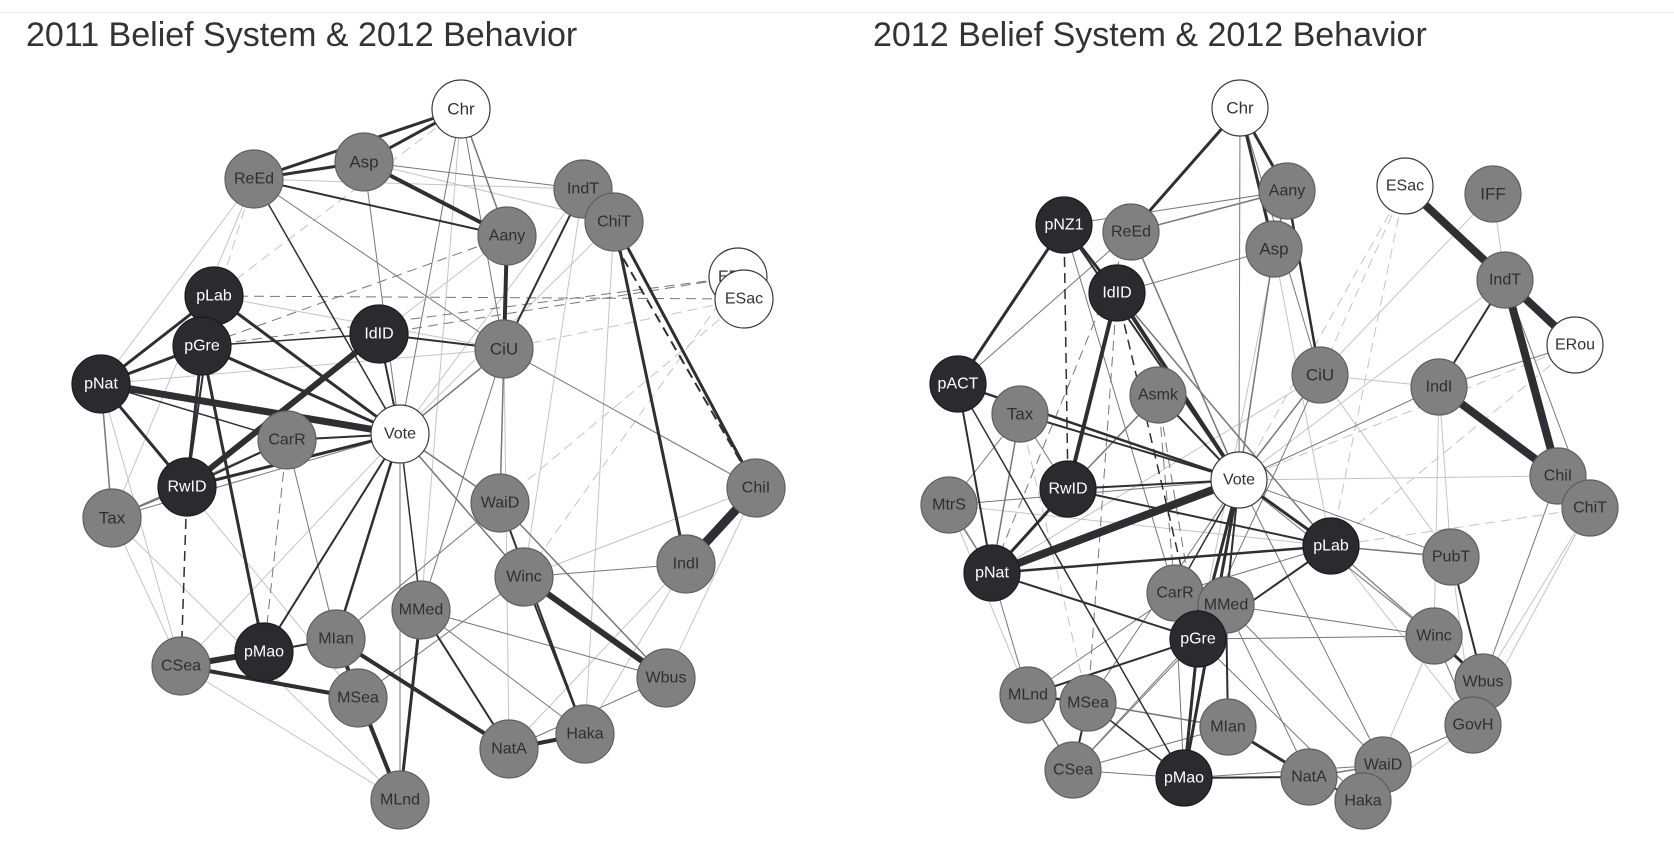 The width and height of the screenshot is (1674, 864). What do you see at coordinates (1303, 283) in the screenshot?
I see `edge-Aany-CiU` at bounding box center [1303, 283].